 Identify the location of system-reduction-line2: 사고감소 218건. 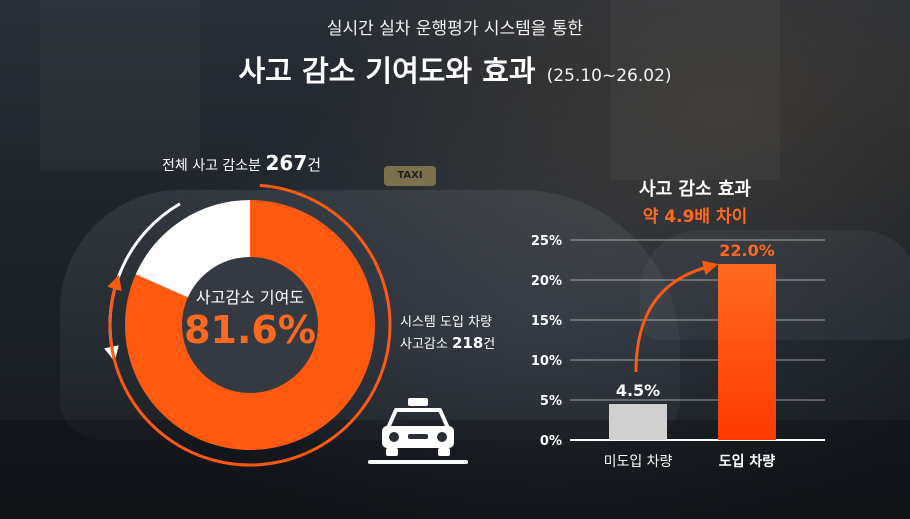
(447, 344).